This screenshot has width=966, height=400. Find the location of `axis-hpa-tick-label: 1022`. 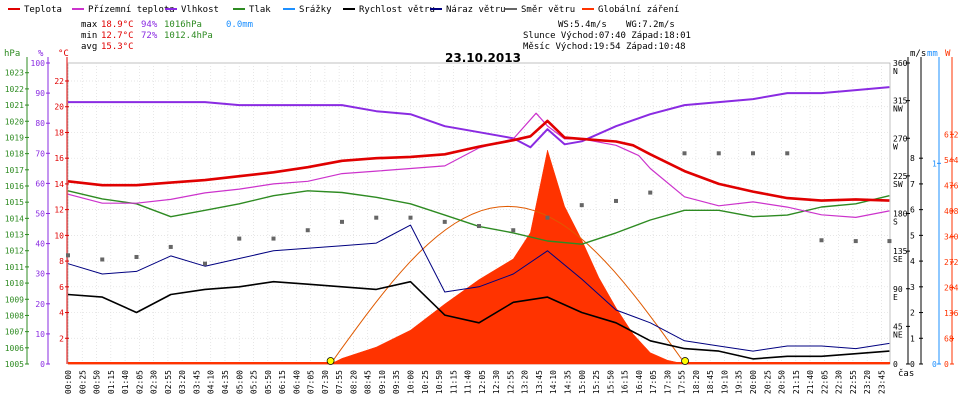

axis-hpa-tick-label: 1022 is located at coordinates (14, 89).